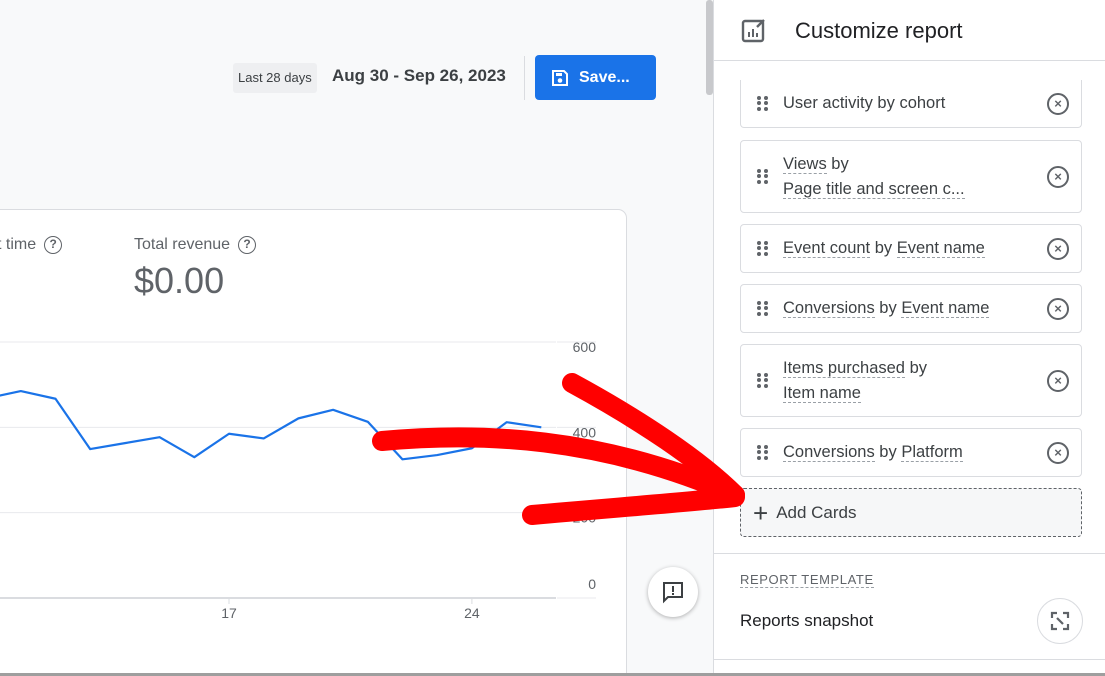  What do you see at coordinates (911, 512) in the screenshot?
I see `add-cards-button: + Add Cards` at bounding box center [911, 512].